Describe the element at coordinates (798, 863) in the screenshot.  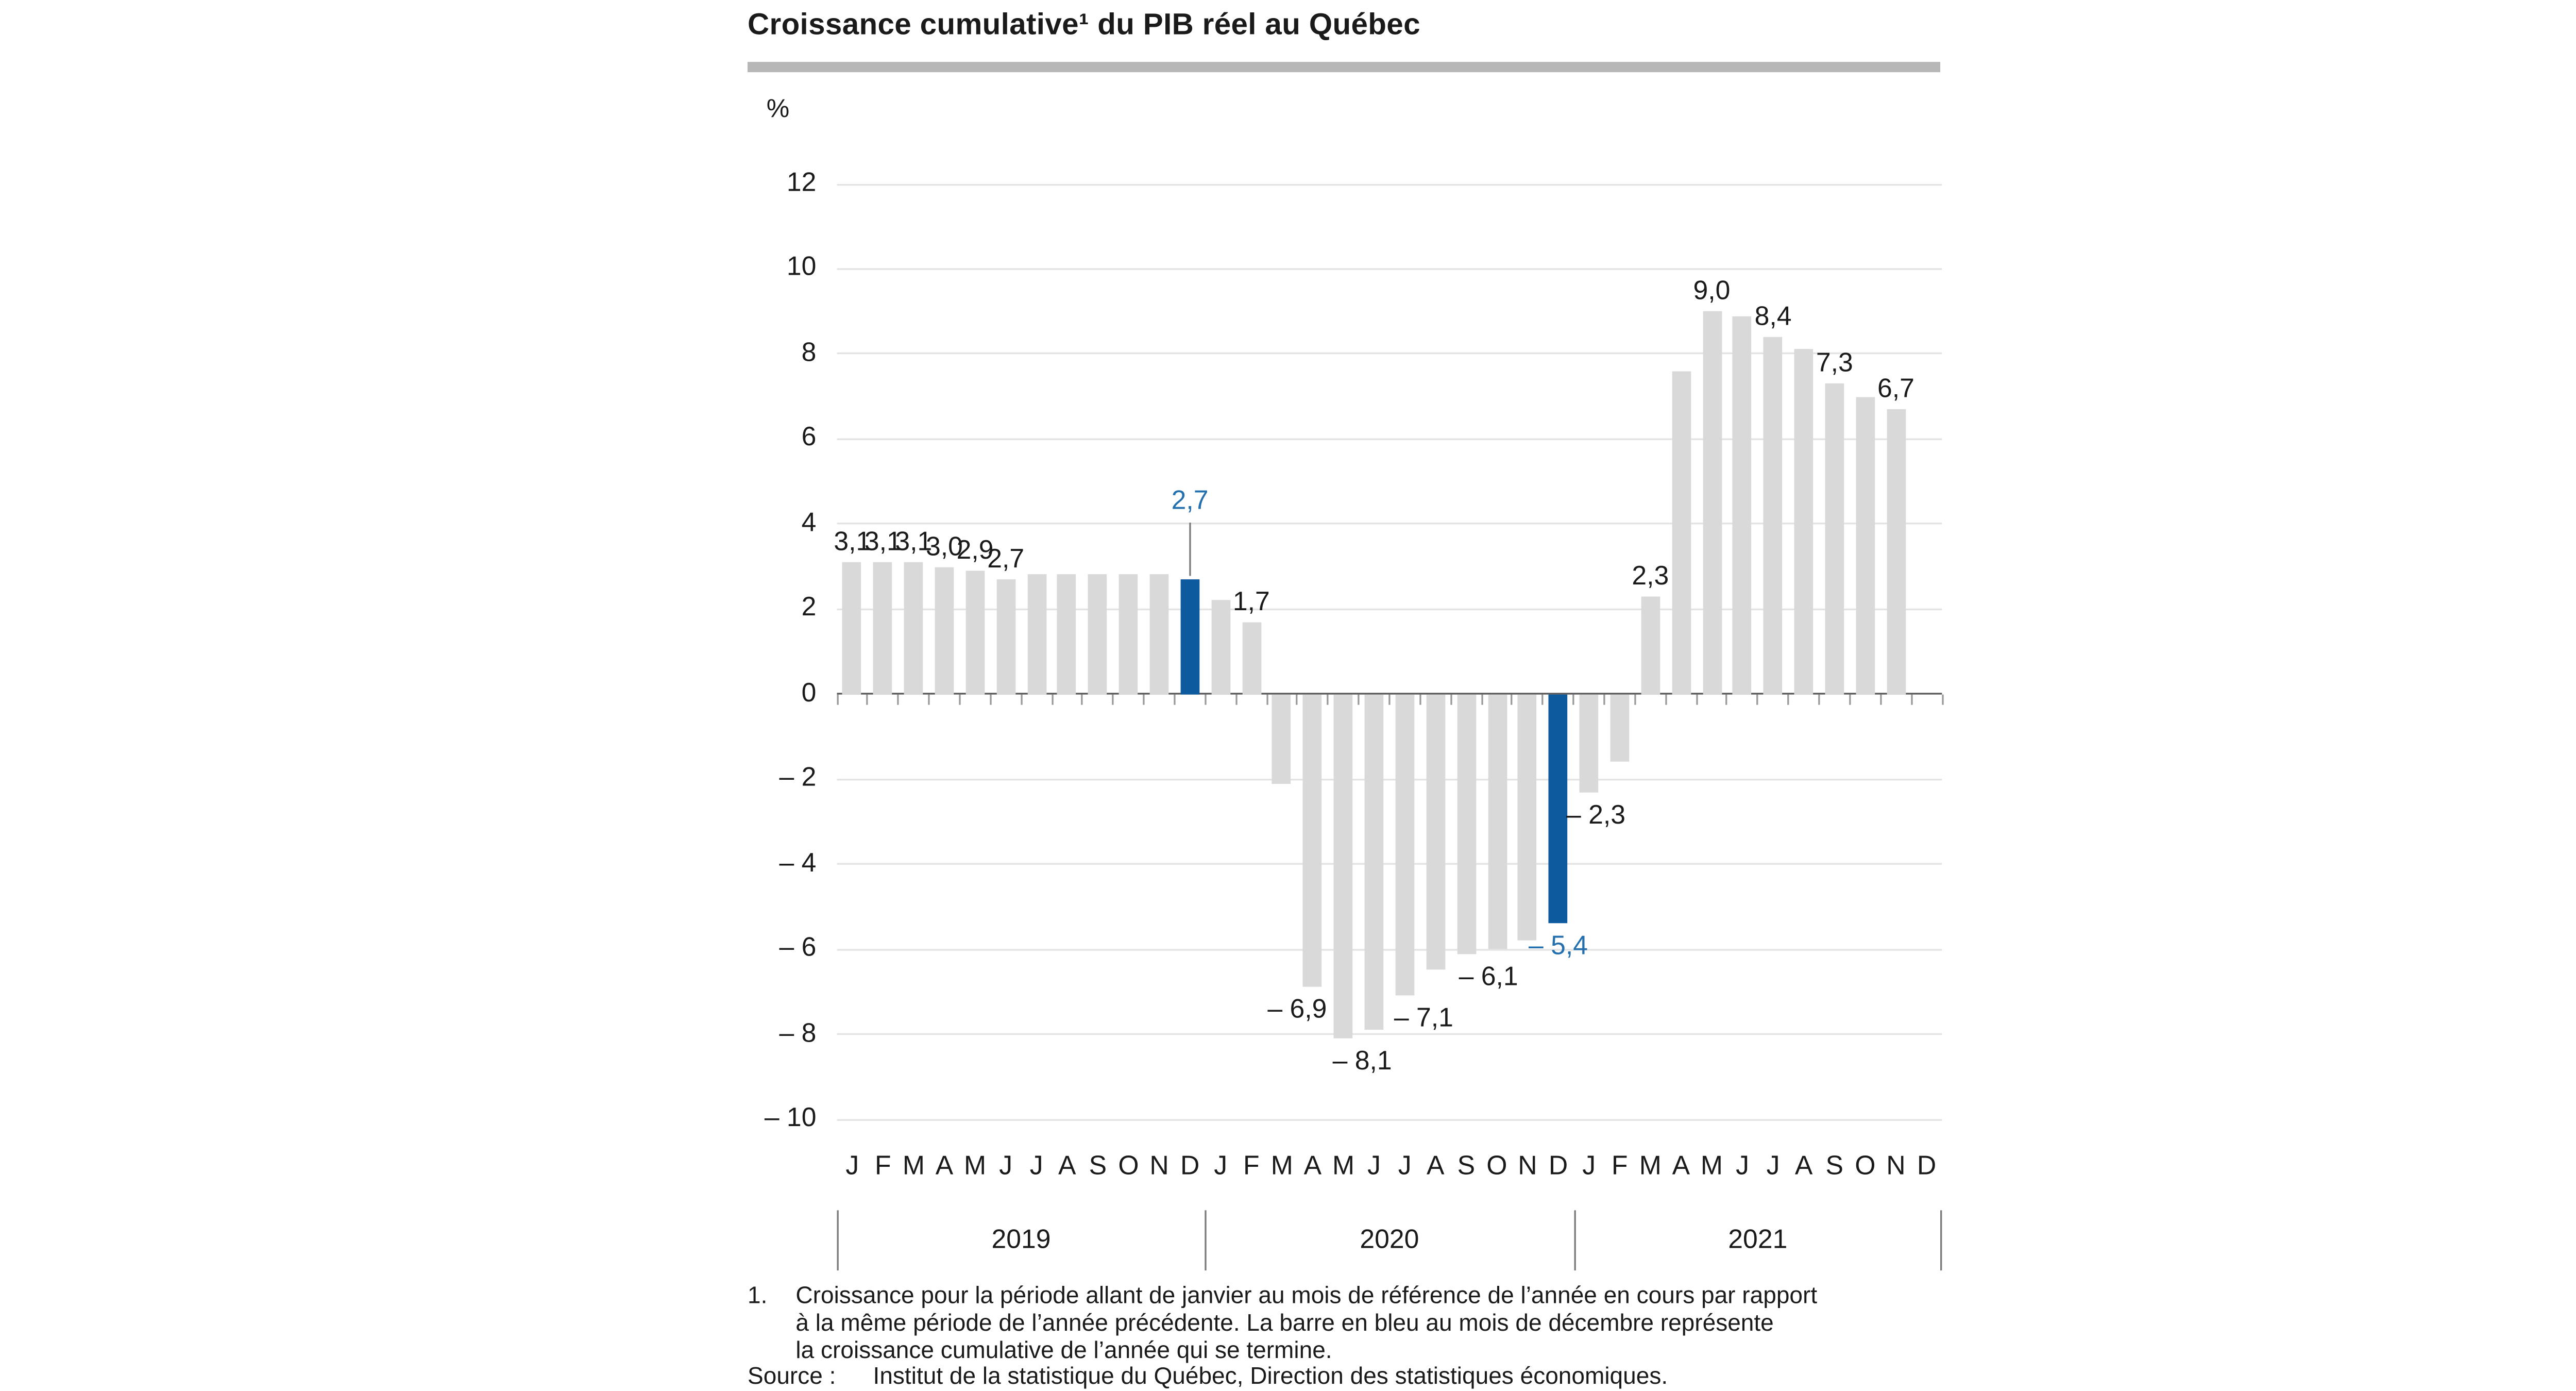
I see `y-tick-label: – 4` at that location.